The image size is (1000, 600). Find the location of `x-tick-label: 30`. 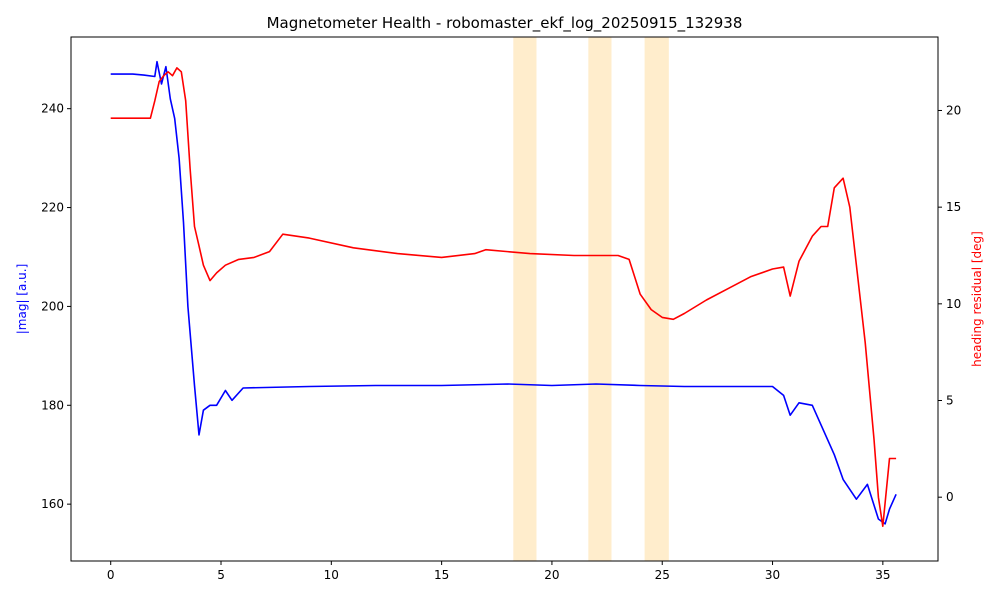

x-tick-label: 30 is located at coordinates (772, 575).